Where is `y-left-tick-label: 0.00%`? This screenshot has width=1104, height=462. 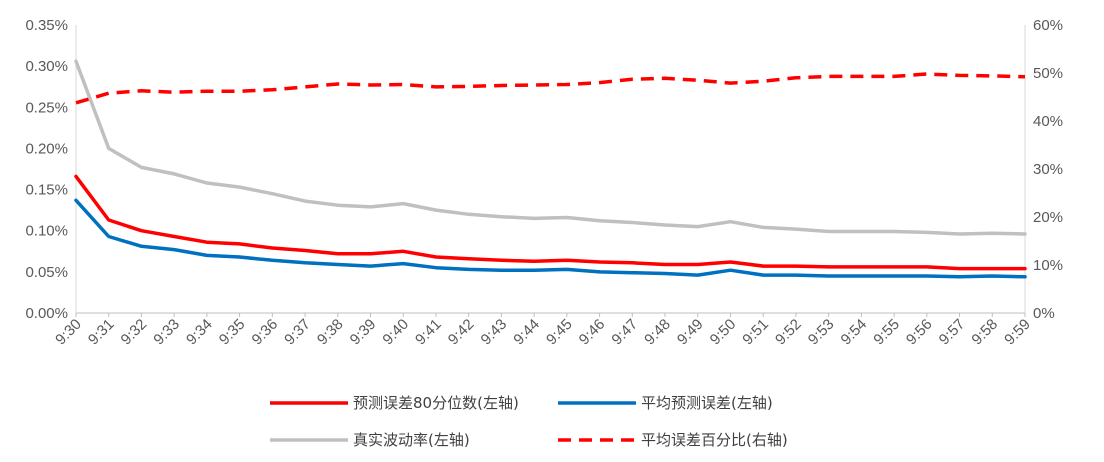
y-left-tick-label: 0.00% is located at coordinates (46, 313).